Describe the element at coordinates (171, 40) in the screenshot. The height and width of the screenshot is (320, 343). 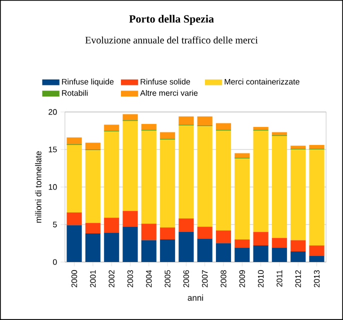
I see `chart-subtitle: Evoluzione annuale del traffico delle merci` at that location.